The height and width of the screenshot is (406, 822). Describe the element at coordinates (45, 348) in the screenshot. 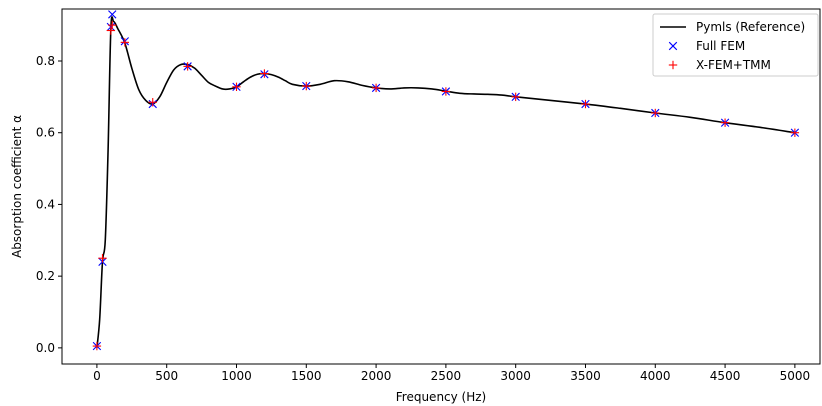

I see `y-tick-label: 0.0` at that location.